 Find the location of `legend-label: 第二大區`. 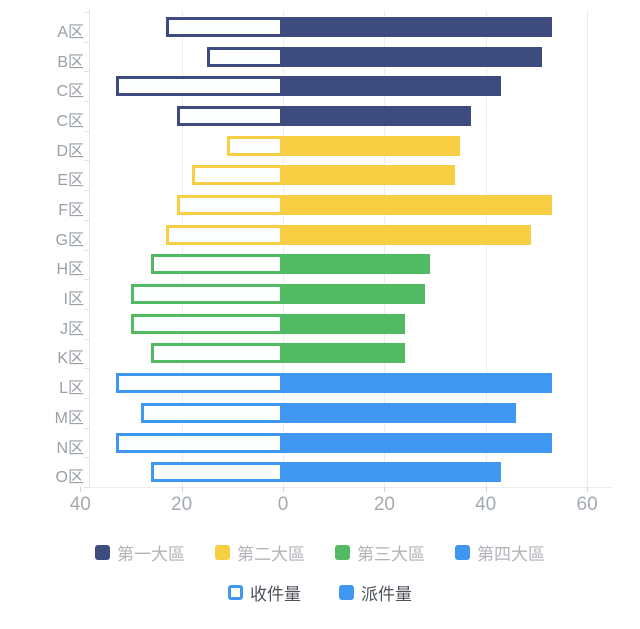

legend-label: 第二大區 is located at coordinates (271, 554).